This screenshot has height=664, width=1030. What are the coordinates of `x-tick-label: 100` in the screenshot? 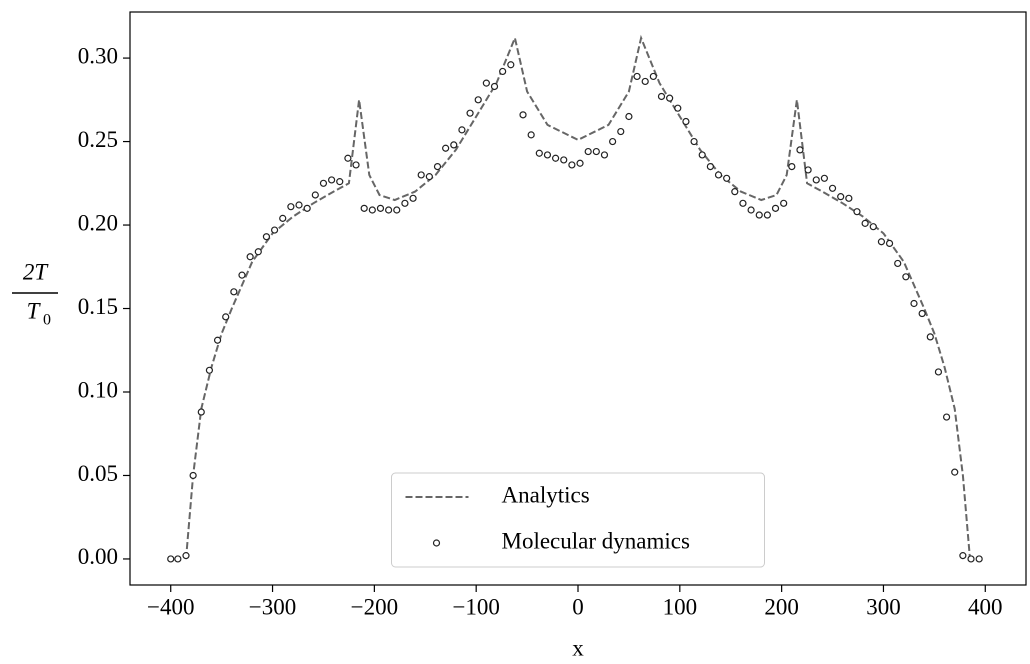 It's located at (680, 606).